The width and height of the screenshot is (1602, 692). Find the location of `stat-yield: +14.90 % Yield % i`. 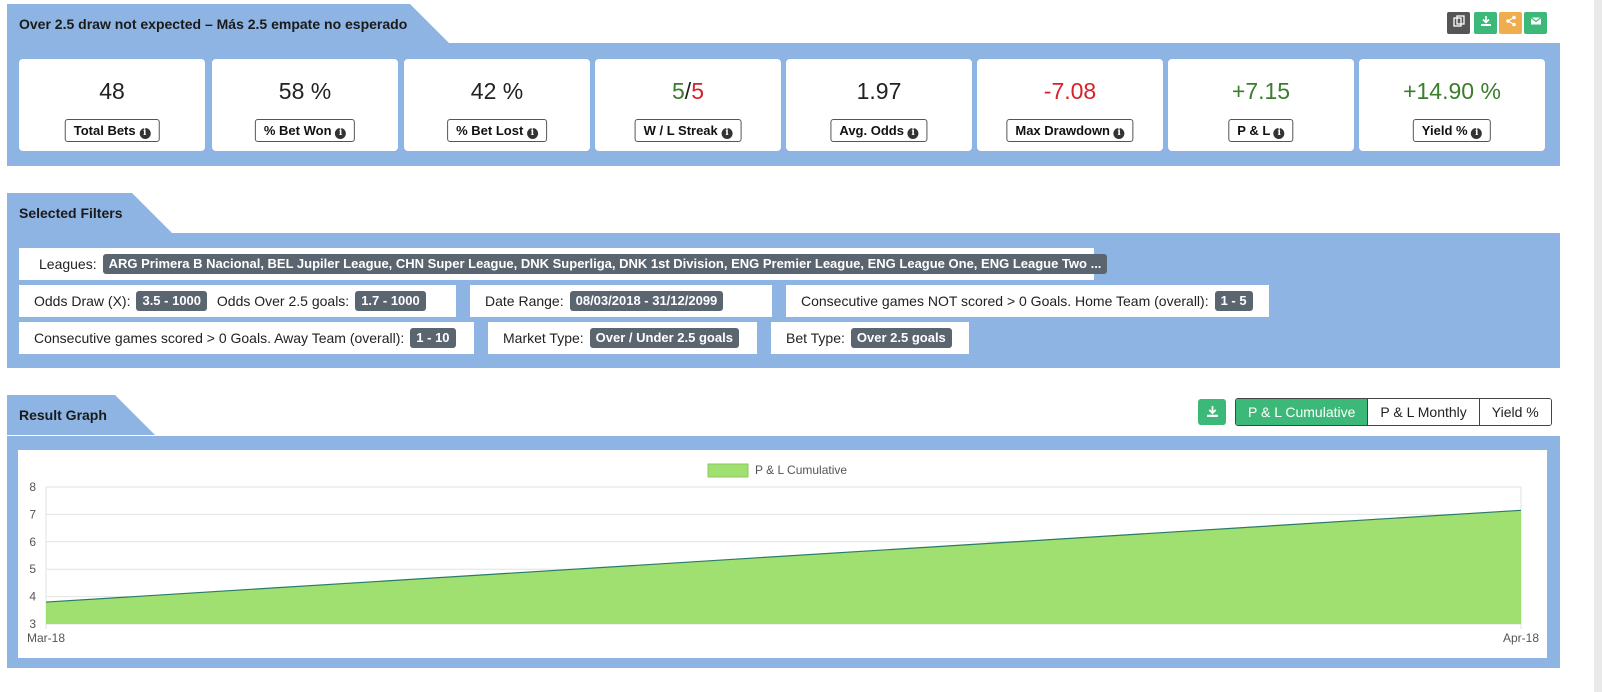

stat-yield: +14.90 % Yield % i is located at coordinates (1452, 105).